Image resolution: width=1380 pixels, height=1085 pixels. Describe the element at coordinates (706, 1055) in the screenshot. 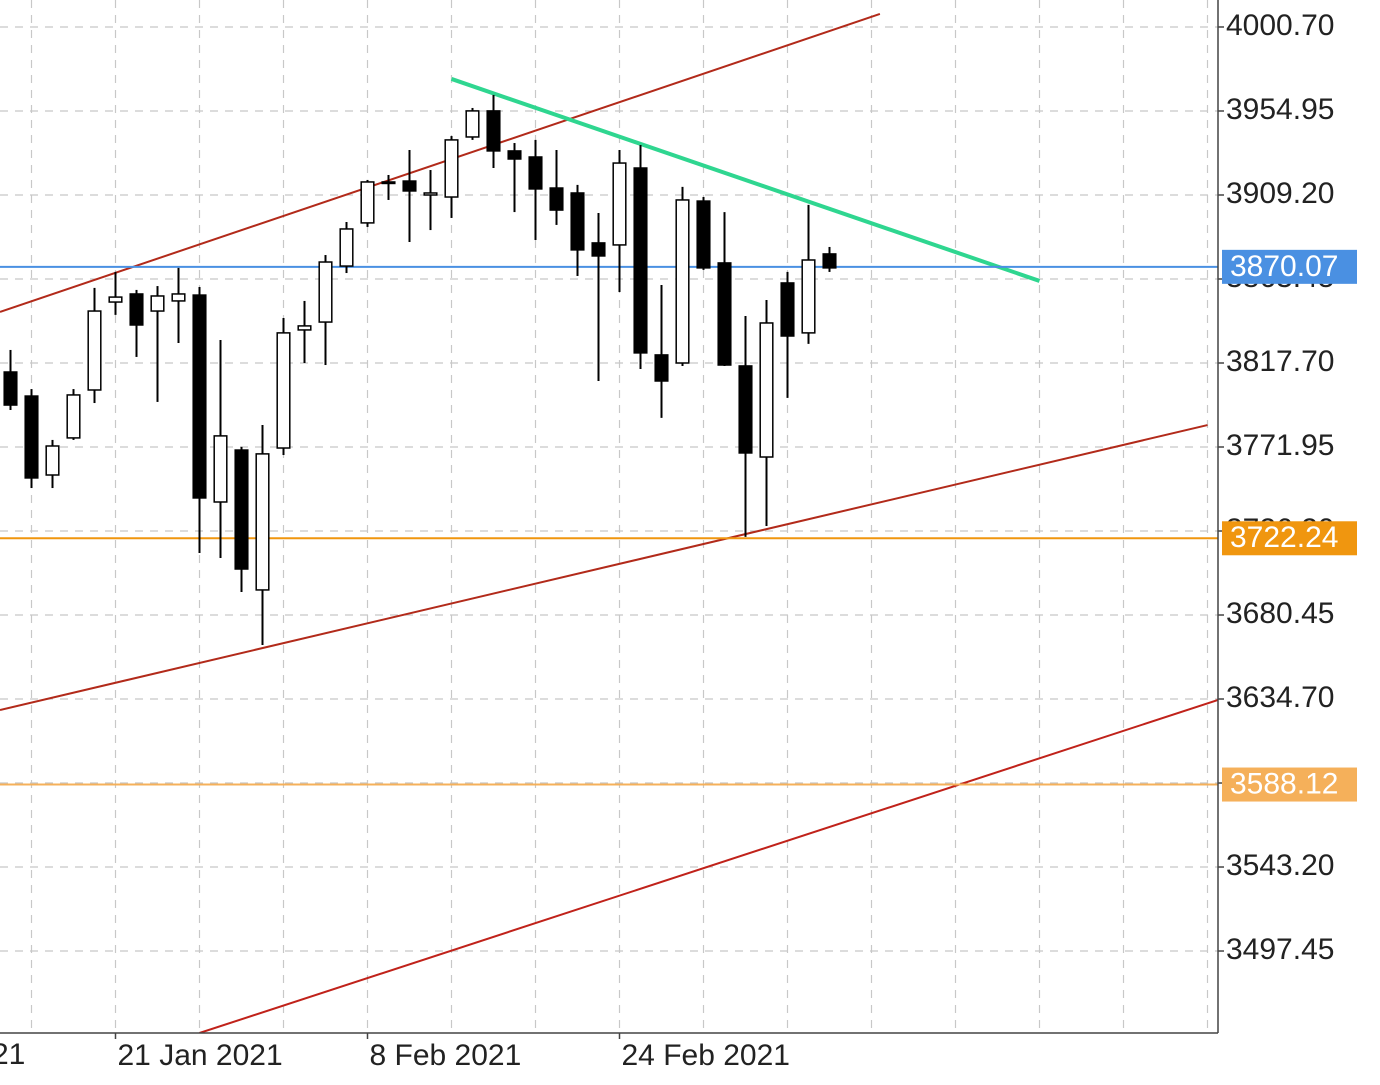

I see `x-tick-label: 24 Feb 2021` at that location.